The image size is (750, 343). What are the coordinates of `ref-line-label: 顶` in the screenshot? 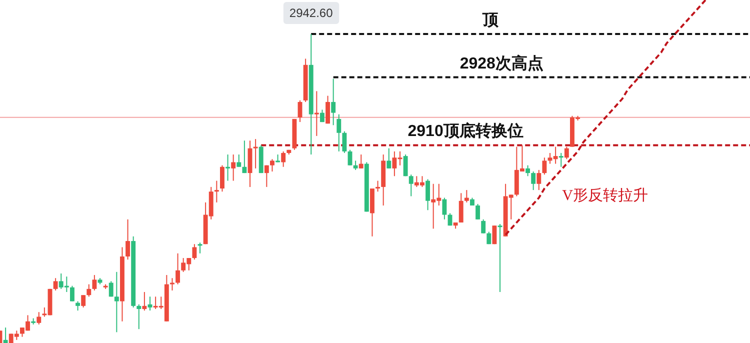 It's located at (491, 20).